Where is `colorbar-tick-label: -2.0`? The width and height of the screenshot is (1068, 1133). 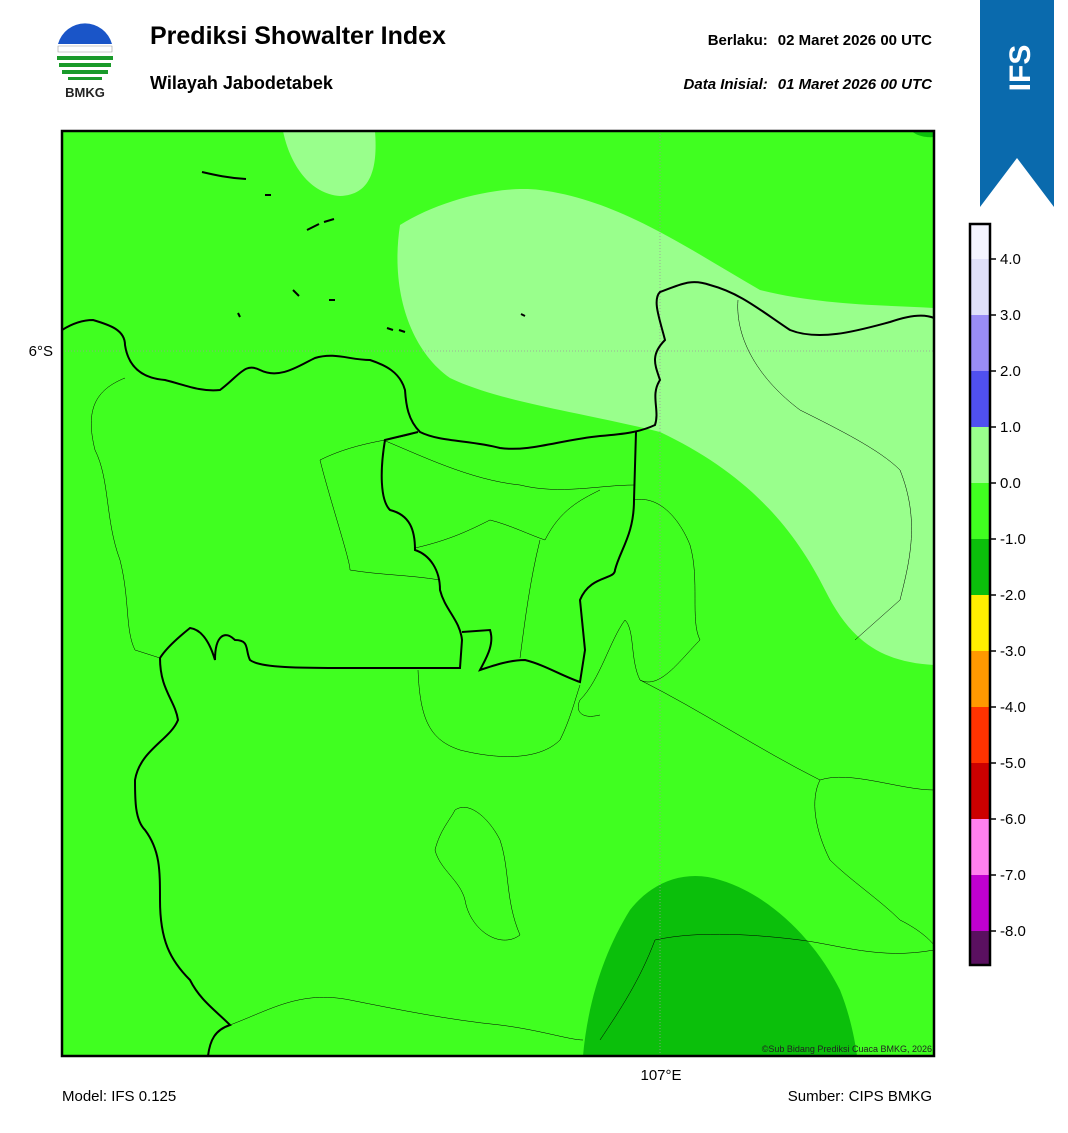
colorbar-tick-label: -2.0 is located at coordinates (1013, 595).